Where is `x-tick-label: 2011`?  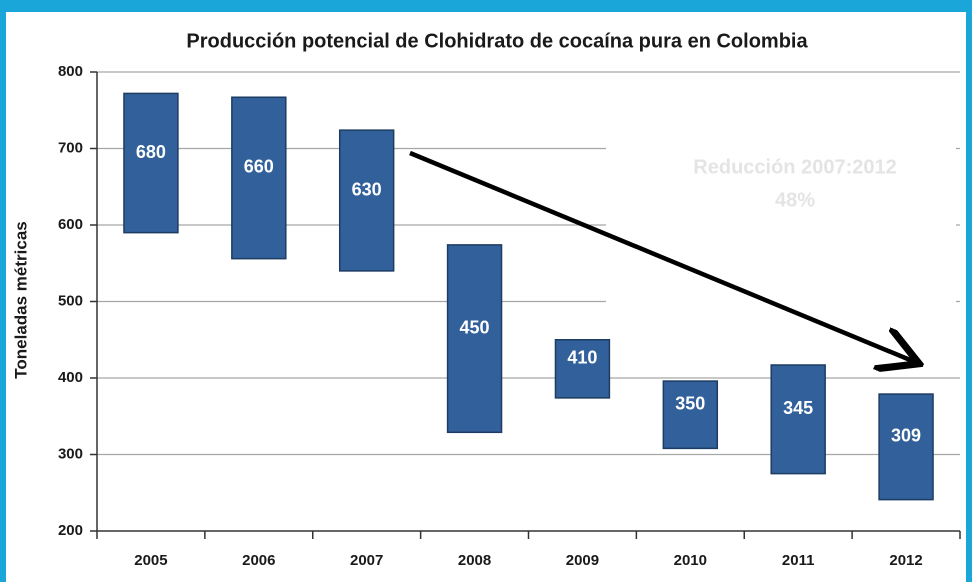
x-tick-label: 2011 is located at coordinates (798, 560).